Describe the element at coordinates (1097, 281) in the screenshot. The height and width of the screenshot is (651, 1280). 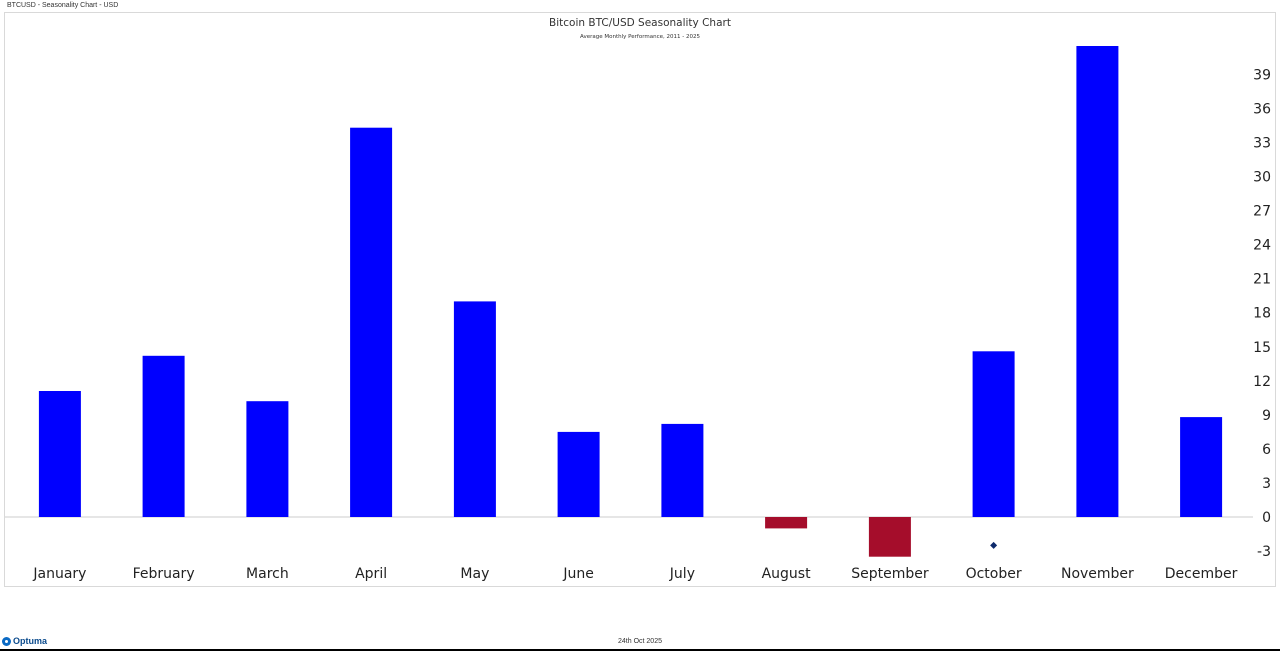
I see `bar-november` at that location.